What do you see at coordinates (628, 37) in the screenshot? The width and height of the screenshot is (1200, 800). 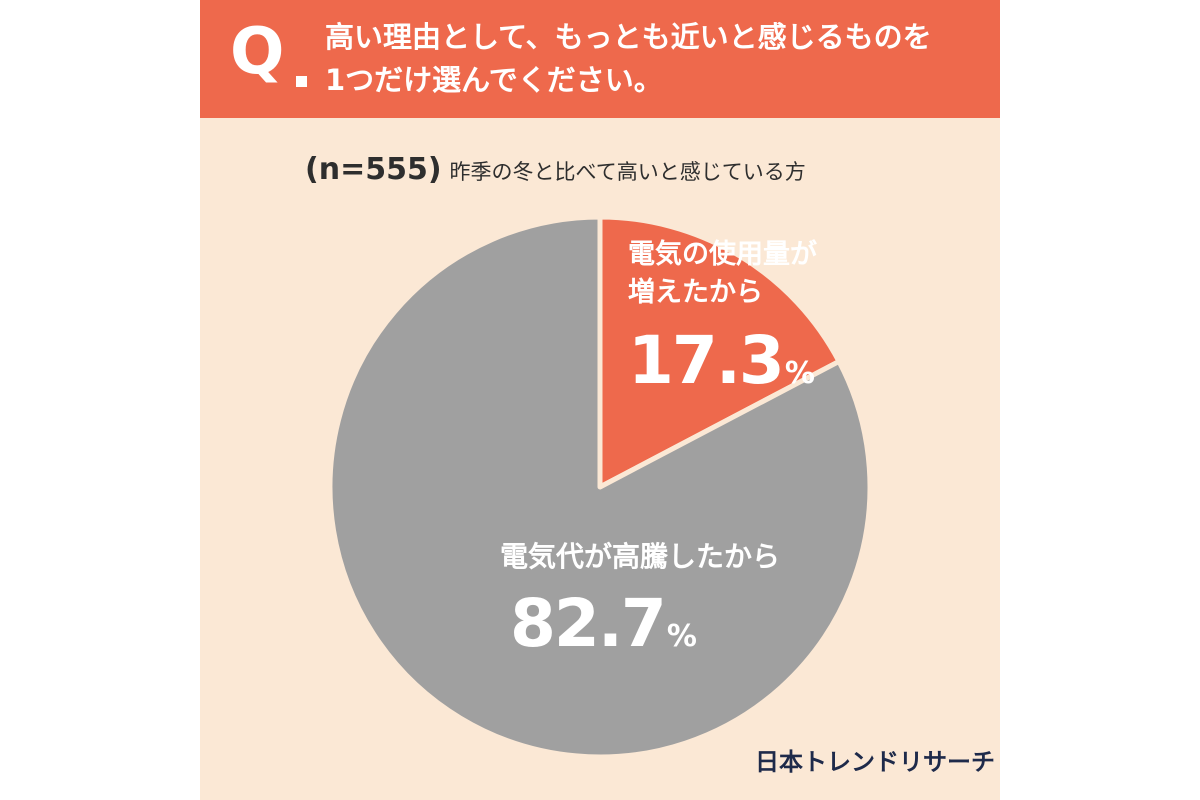 I see `question-line-1: 高い理由として、もっとも近いと感じるものを` at bounding box center [628, 37].